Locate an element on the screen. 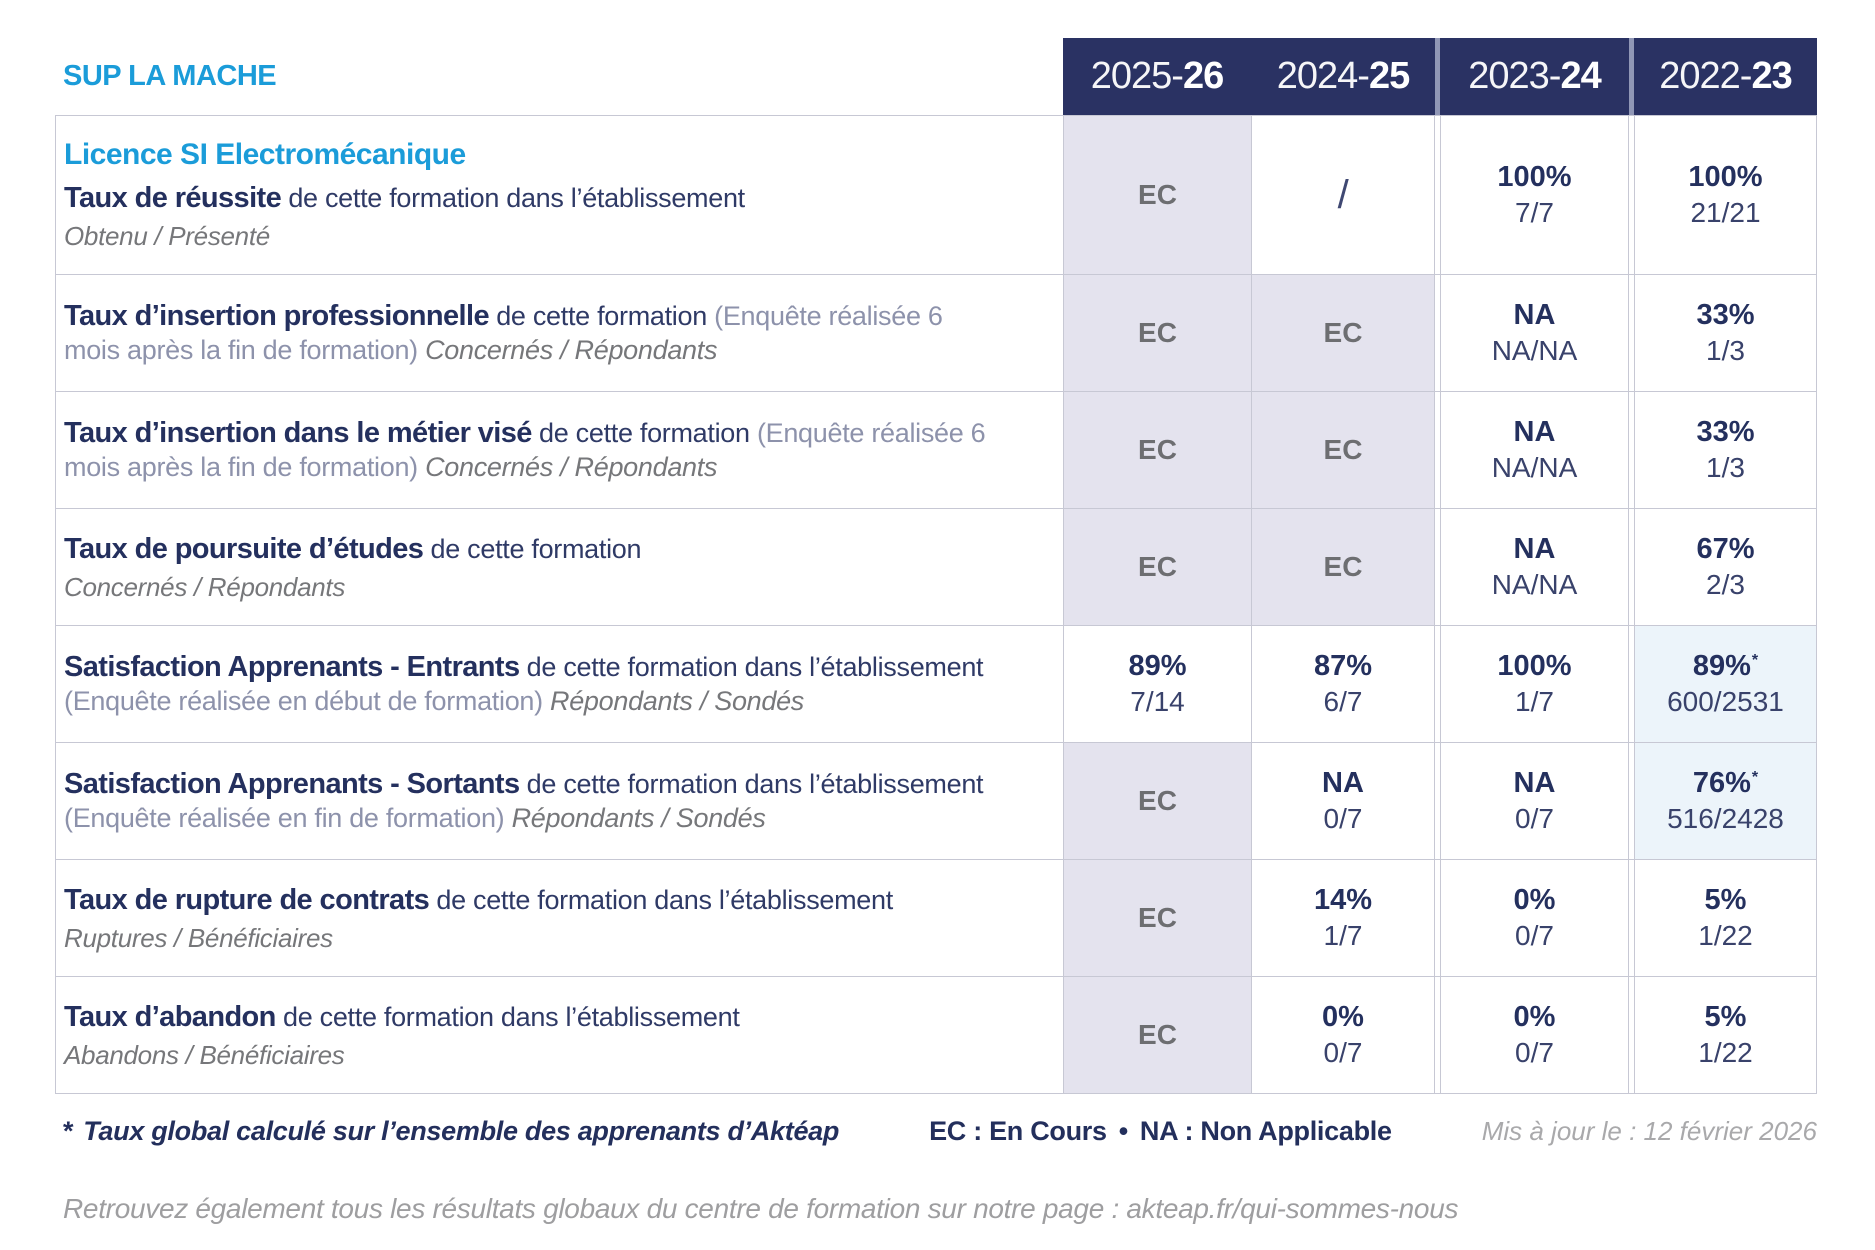 The height and width of the screenshot is (1250, 1875). cell-taux-rupture-contrats-2025-26: EC is located at coordinates (1157, 918).